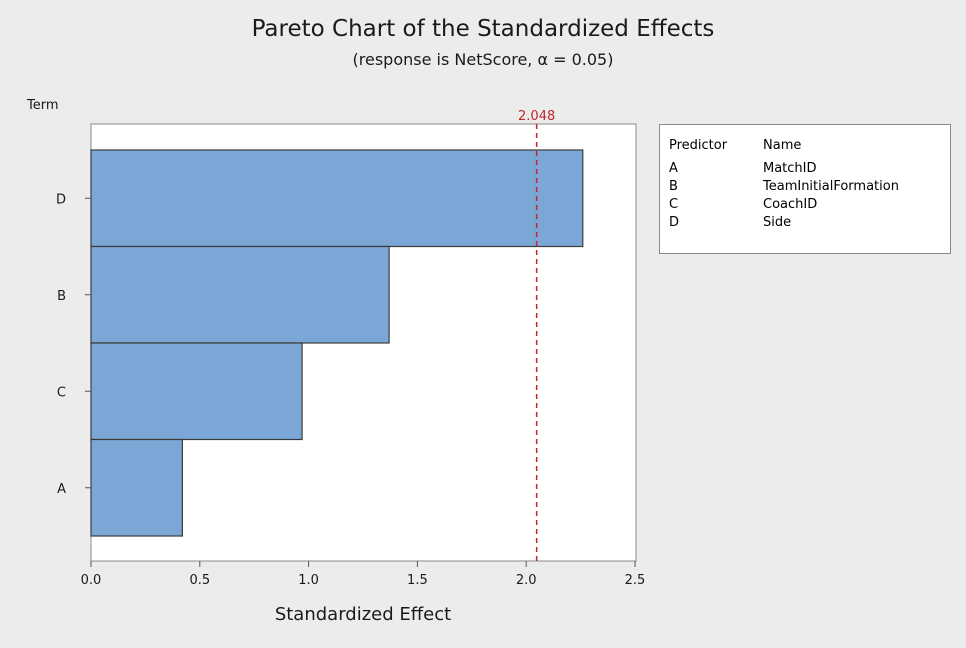 The height and width of the screenshot is (648, 966). What do you see at coordinates (483, 59) in the screenshot?
I see `chart-subtitle: (response is NetScore, α = 0.05)` at bounding box center [483, 59].